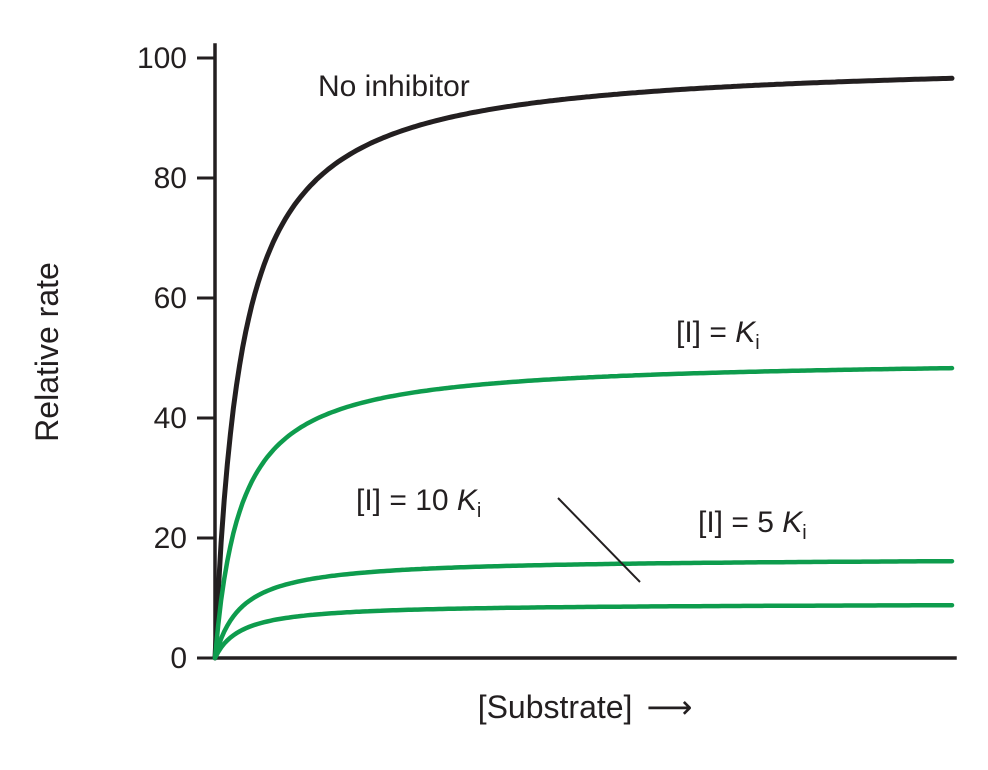 Image resolution: width=988 pixels, height=770 pixels. Describe the element at coordinates (170, 298) in the screenshot. I see `y-tick-label: 60` at that location.